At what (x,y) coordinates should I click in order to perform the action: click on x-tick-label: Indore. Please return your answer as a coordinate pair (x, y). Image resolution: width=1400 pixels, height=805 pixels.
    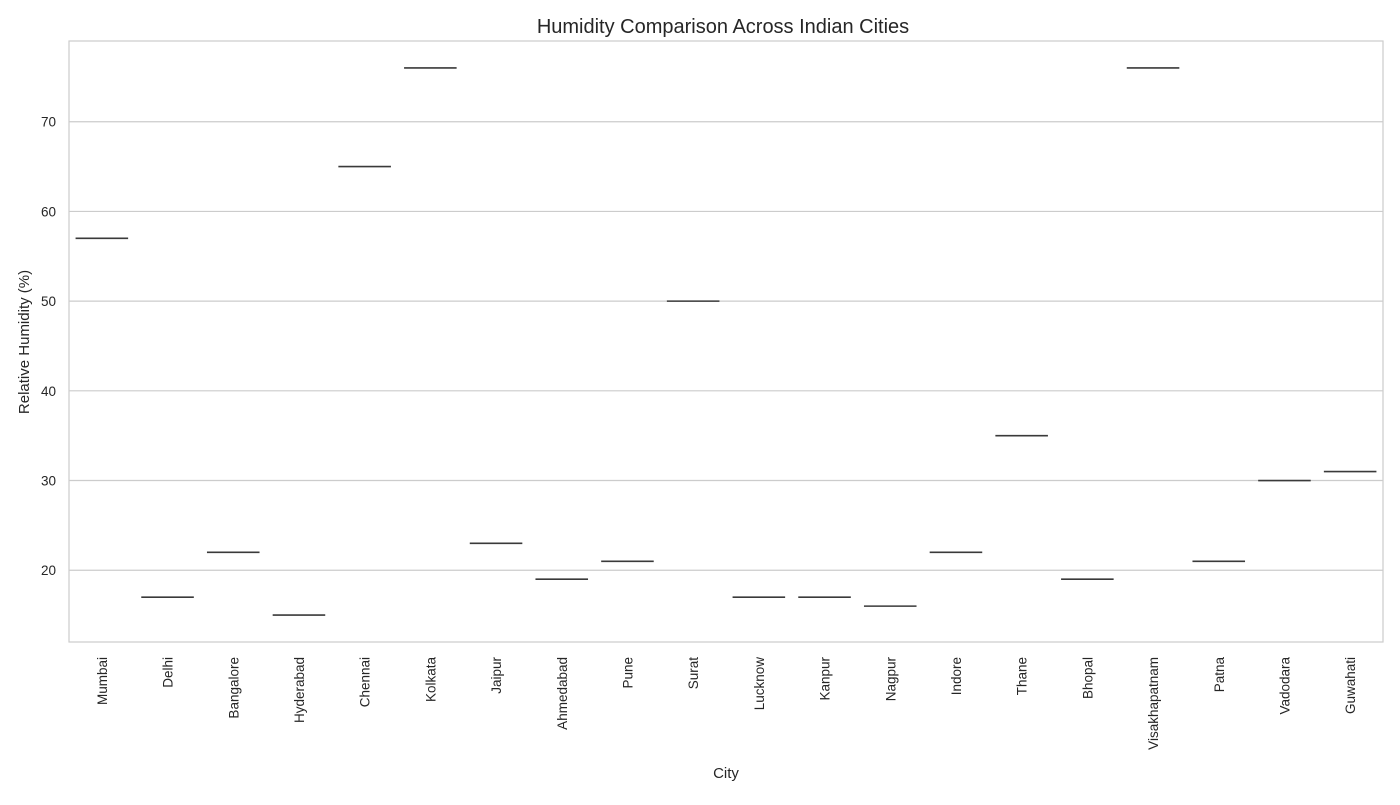
    Looking at the image, I should click on (956, 676).